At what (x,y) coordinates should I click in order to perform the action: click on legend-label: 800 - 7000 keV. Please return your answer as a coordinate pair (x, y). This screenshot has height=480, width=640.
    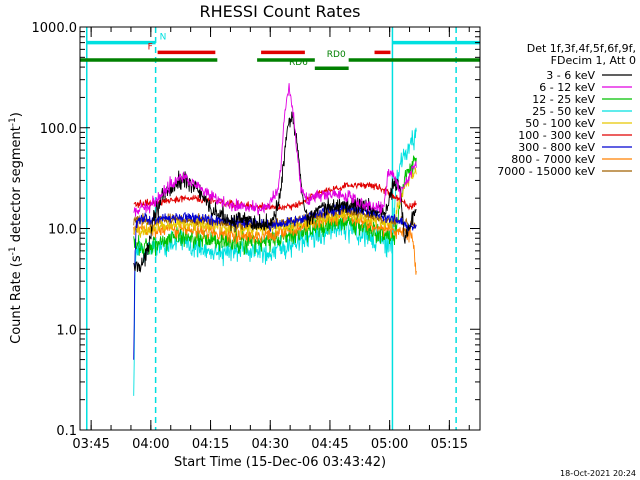
    Looking at the image, I should click on (553, 159).